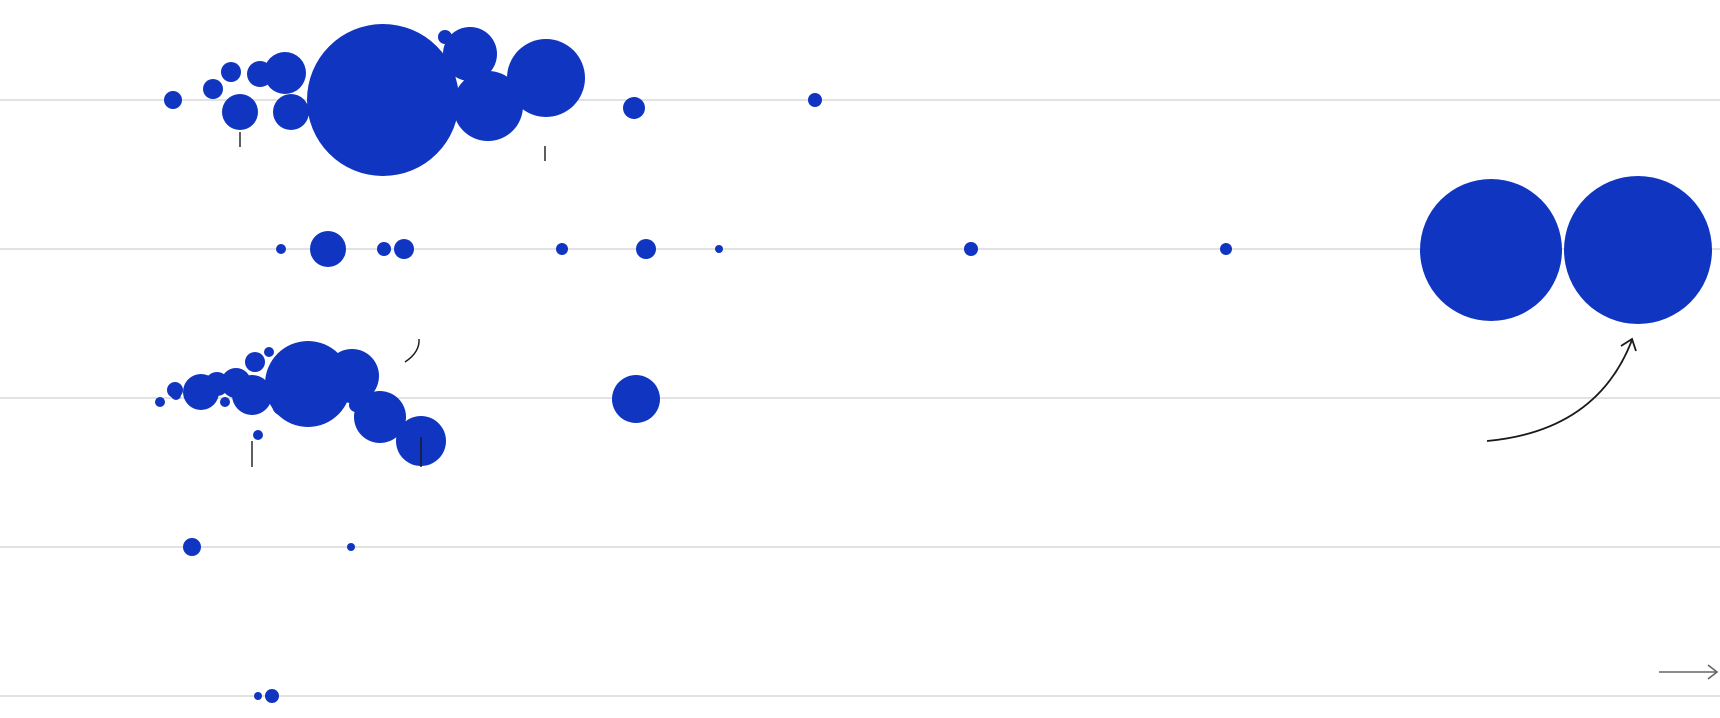 The image size is (1720, 718). I want to click on curved-callout-arrow, so click(1559, 390).